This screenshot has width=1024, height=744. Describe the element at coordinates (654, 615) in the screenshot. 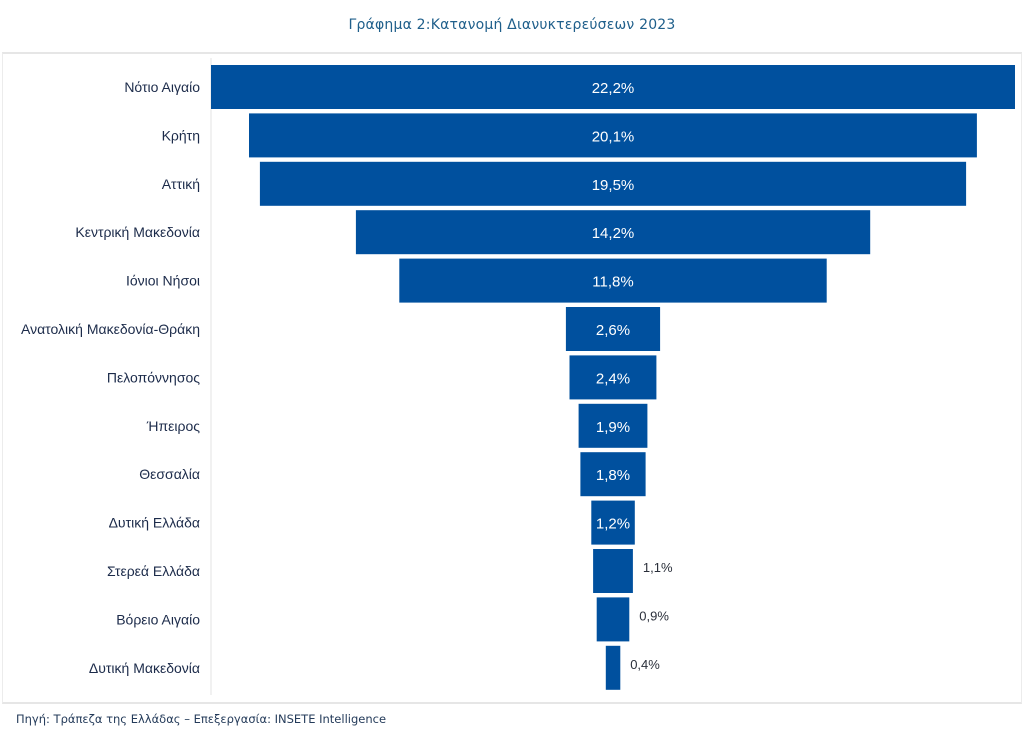

I see `value-label: 0,9%` at that location.